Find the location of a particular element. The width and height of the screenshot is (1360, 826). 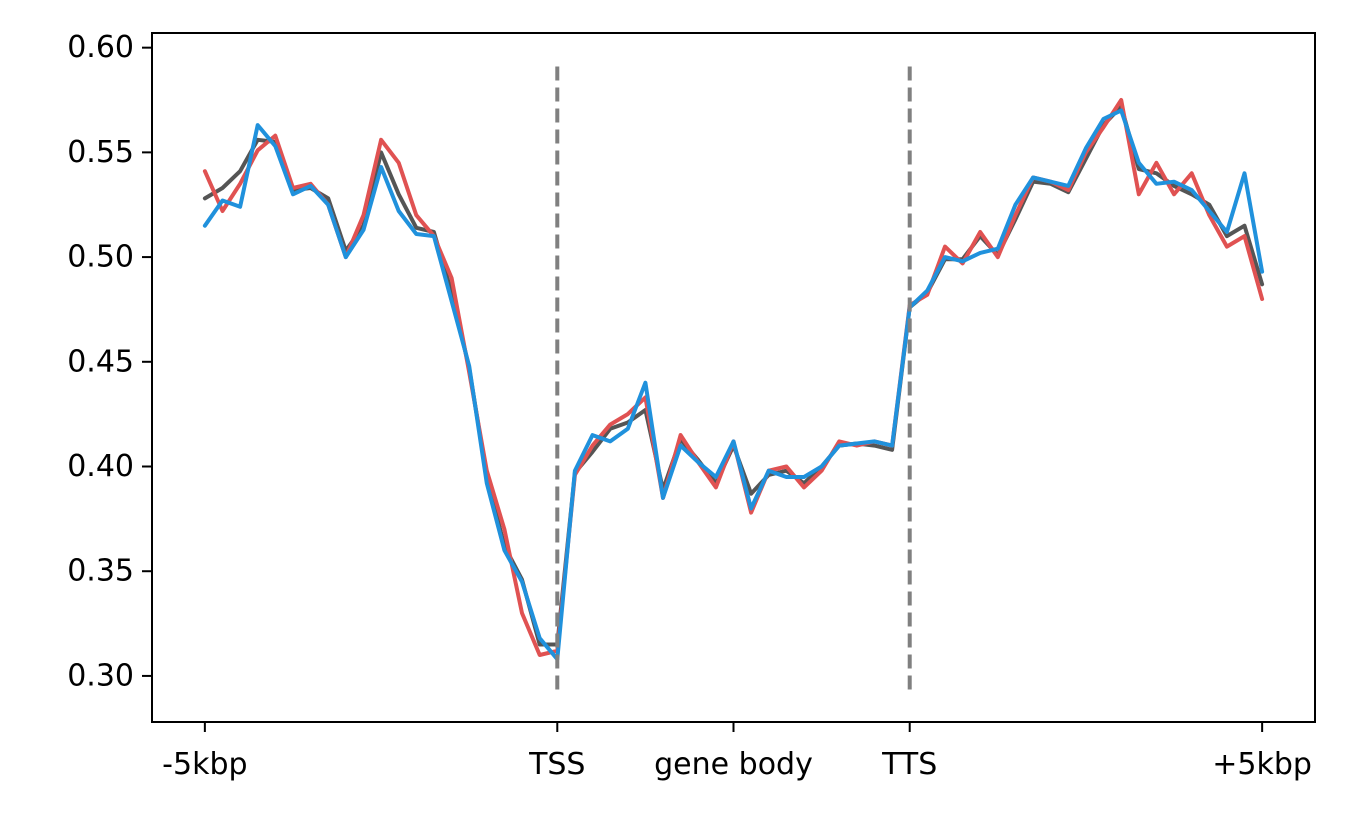

x-tick-label: TSS is located at coordinates (556, 764).